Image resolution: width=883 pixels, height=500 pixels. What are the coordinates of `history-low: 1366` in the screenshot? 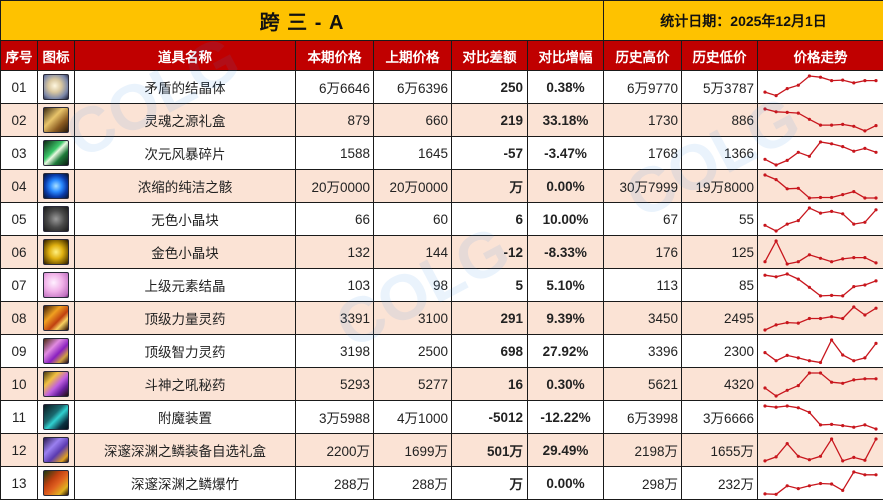 It's located at (720, 153).